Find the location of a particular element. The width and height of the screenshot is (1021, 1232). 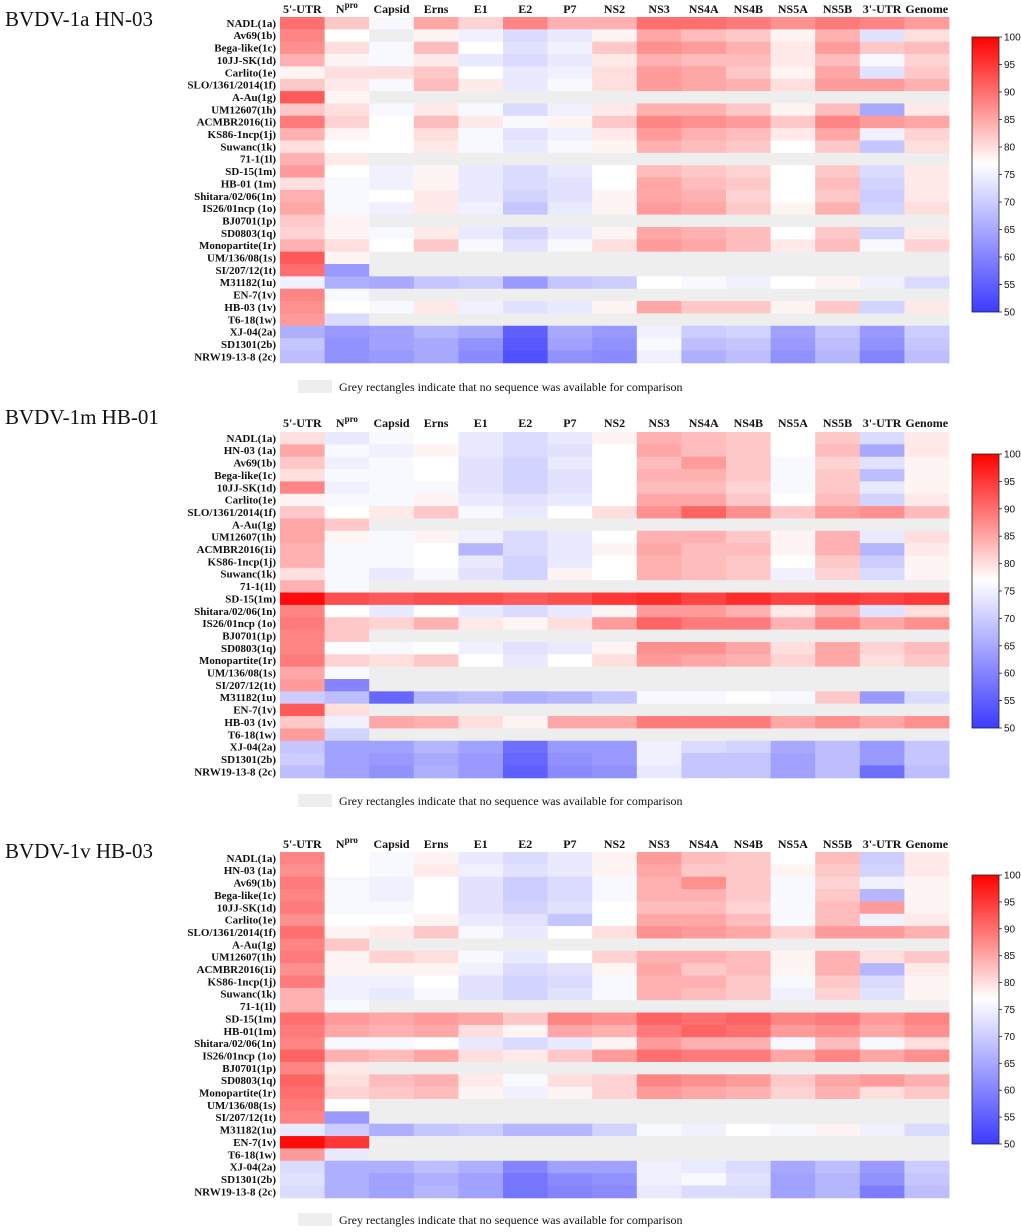

colorbar-tick-label: 95 is located at coordinates (1010, 902).